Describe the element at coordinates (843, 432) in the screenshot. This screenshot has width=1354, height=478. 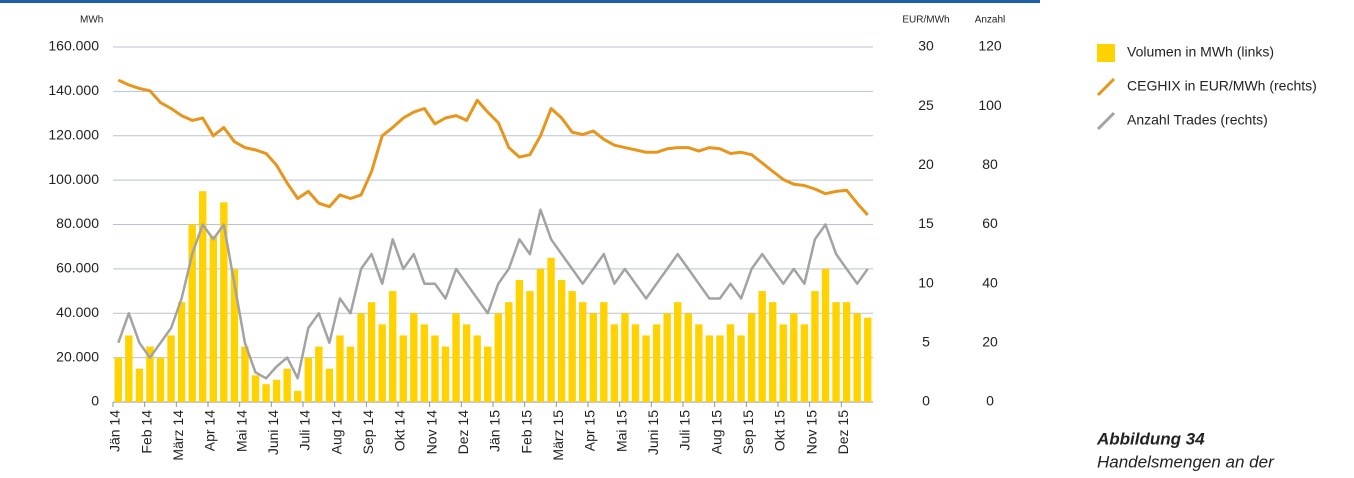
I see `x-tick-label: Dez 15` at that location.